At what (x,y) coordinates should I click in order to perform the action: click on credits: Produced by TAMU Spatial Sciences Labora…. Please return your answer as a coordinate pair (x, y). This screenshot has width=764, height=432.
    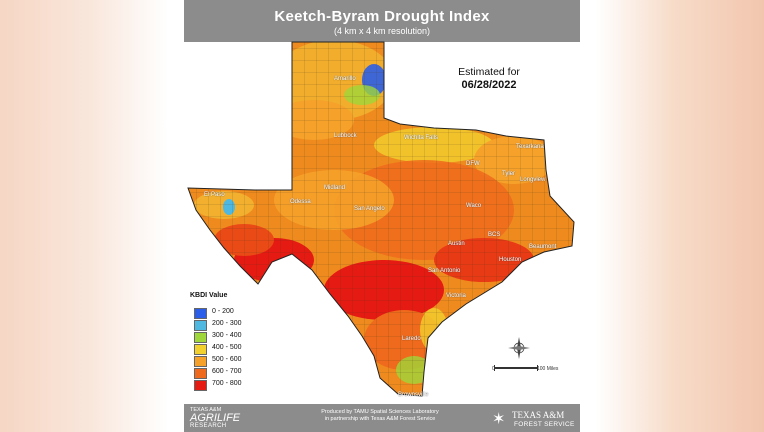
    Looking at the image, I should click on (380, 416).